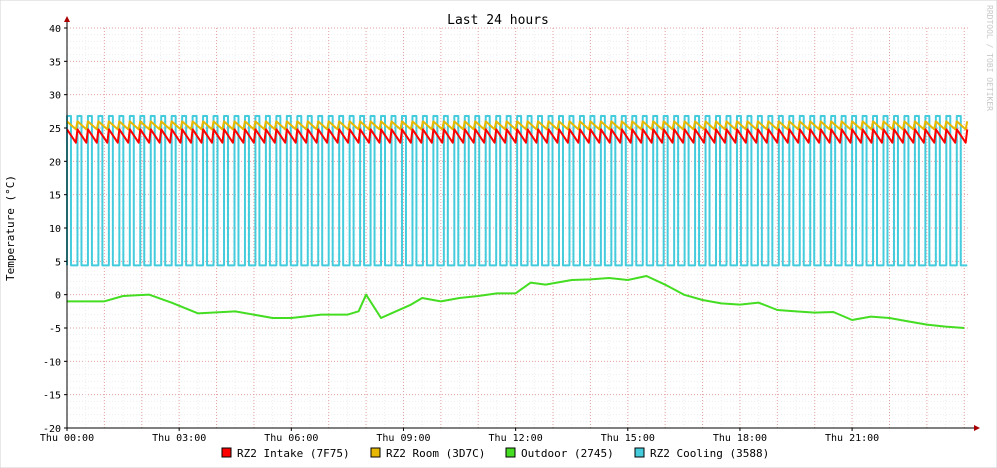 The height and width of the screenshot is (468, 997). Describe the element at coordinates (52, 362) in the screenshot. I see `y-tick-label: -10` at that location.